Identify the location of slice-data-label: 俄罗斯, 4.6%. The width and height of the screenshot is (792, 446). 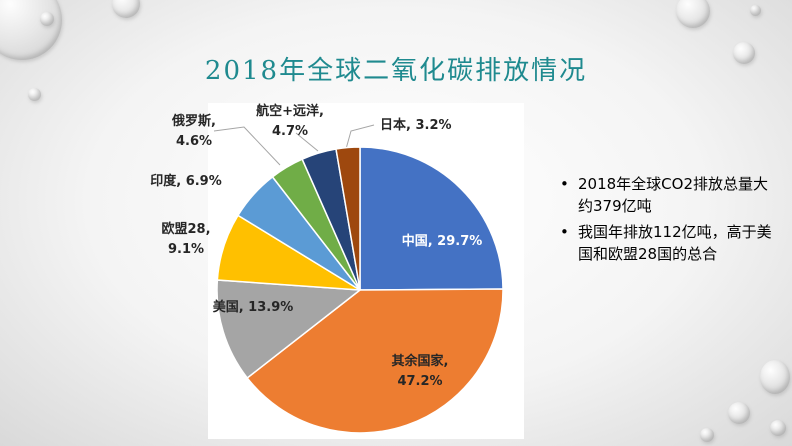
(193, 131).